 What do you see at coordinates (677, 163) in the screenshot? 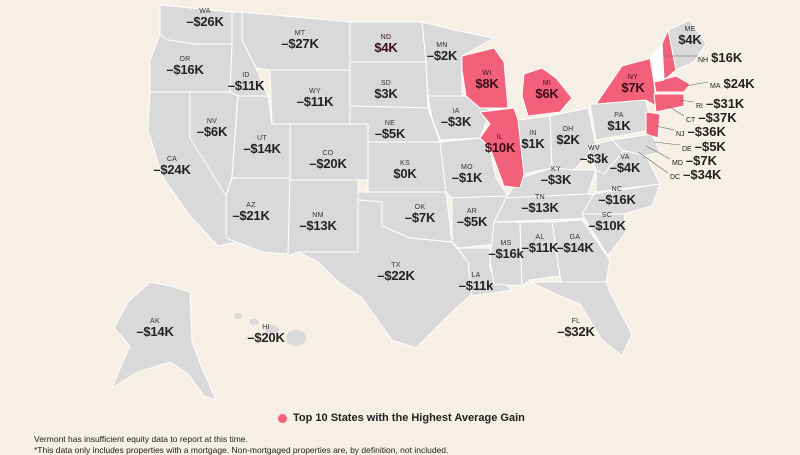
I see `state-abbr: MD` at bounding box center [677, 163].